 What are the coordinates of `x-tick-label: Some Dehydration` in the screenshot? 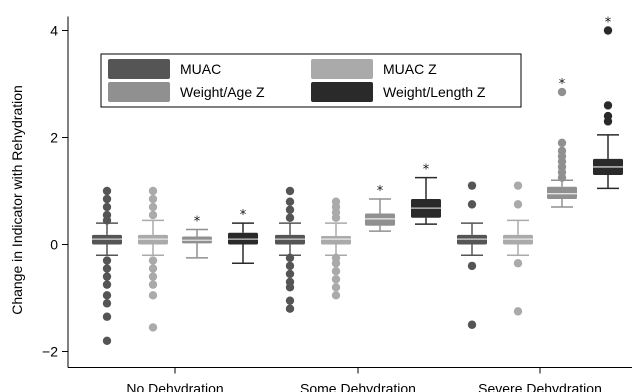 It's located at (358, 386).